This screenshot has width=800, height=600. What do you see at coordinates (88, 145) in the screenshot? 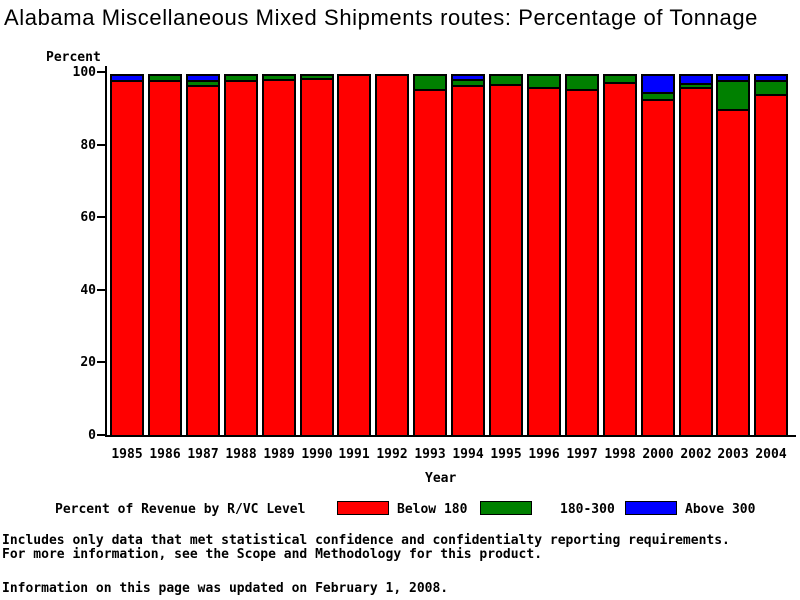
I see `y-tick-label: 80` at bounding box center [88, 145].